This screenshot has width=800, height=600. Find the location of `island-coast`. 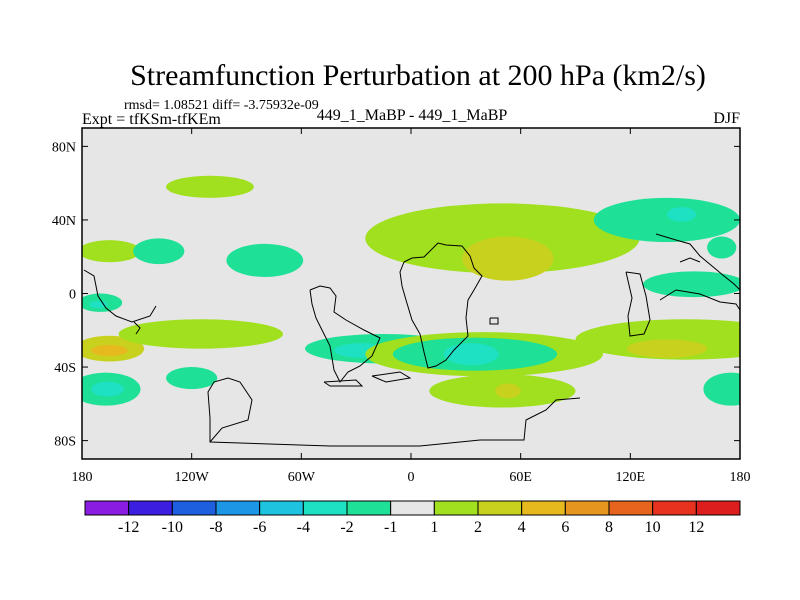

island-coast is located at coordinates (343, 383).